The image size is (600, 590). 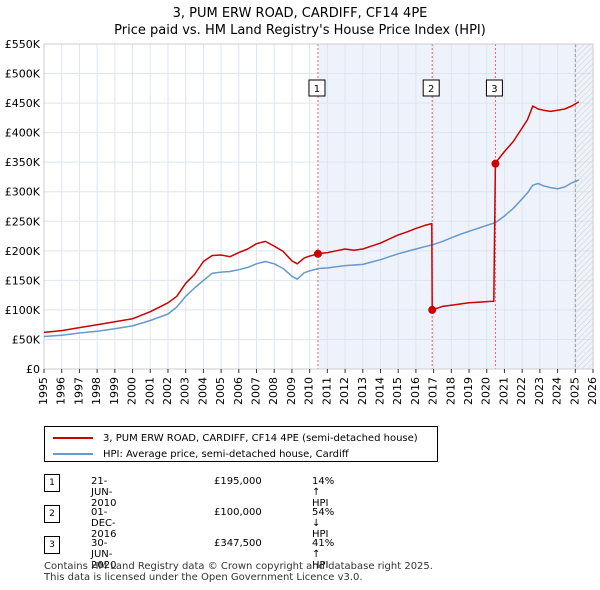 I want to click on x-tick-label: 2005, so click(x=220, y=391).